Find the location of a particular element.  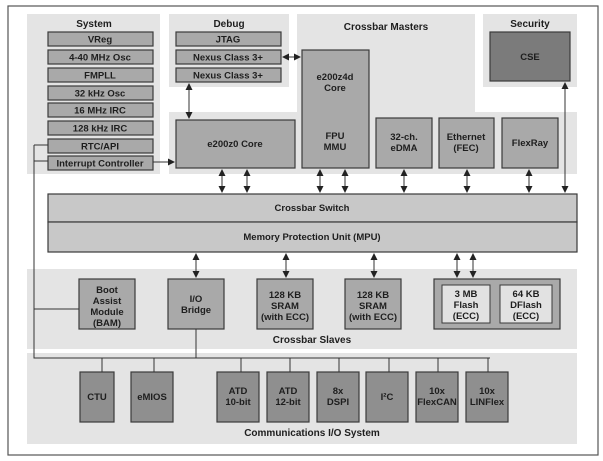

crossbar-switch-block is located at coordinates (312, 208).